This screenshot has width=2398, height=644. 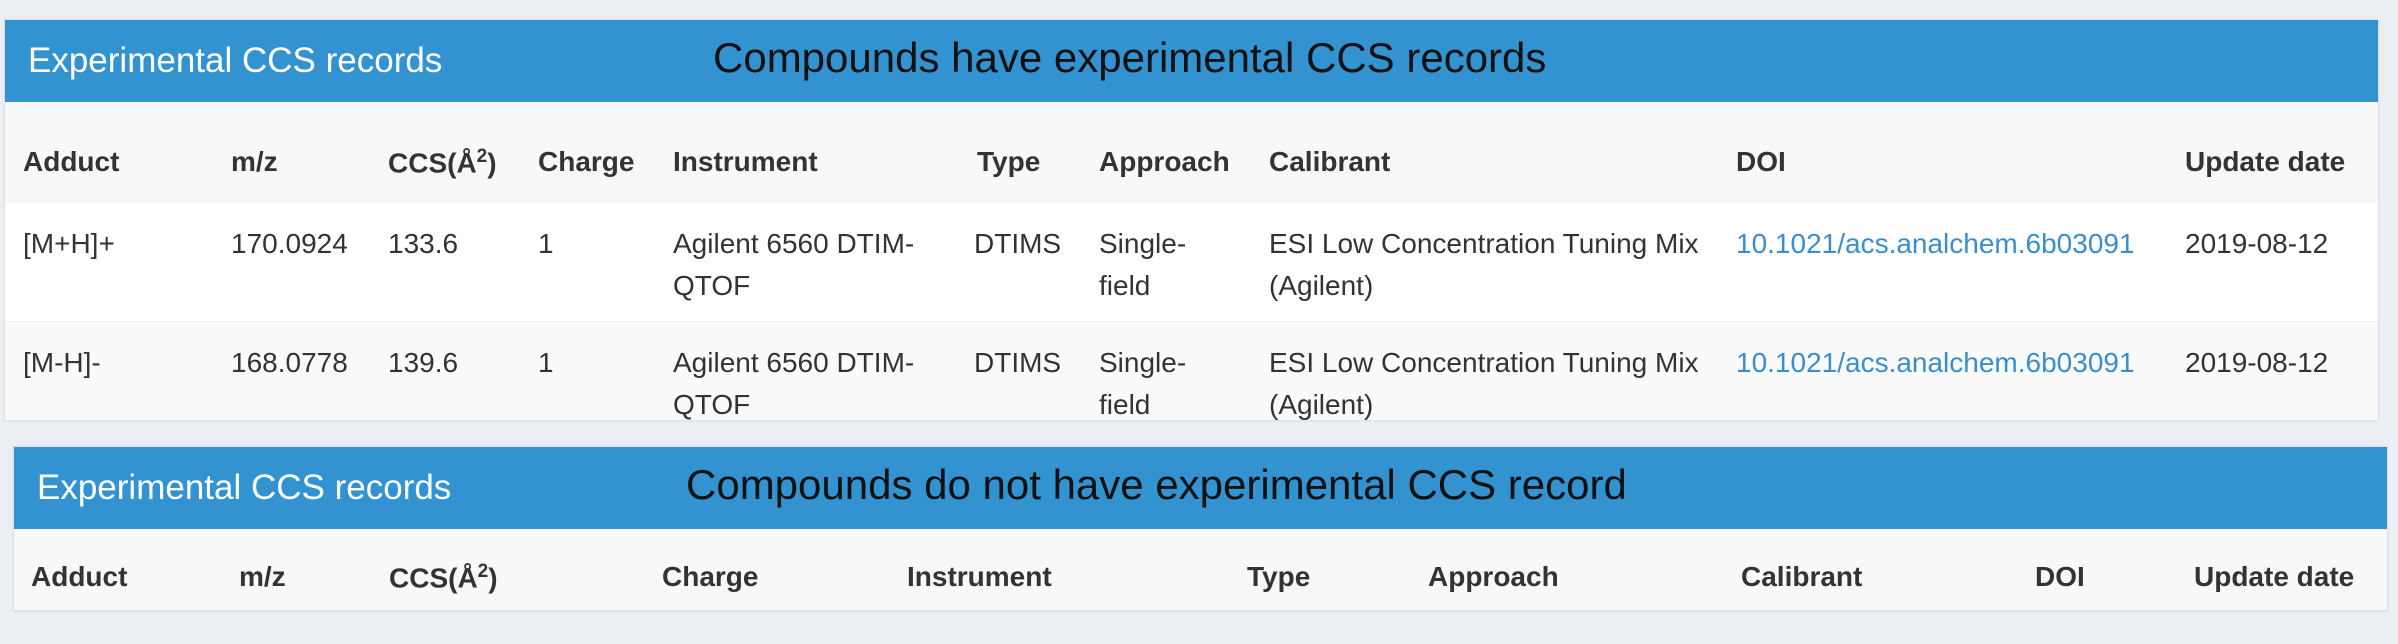 I want to click on cell-adduct: [M+H]+, so click(x=69, y=243).